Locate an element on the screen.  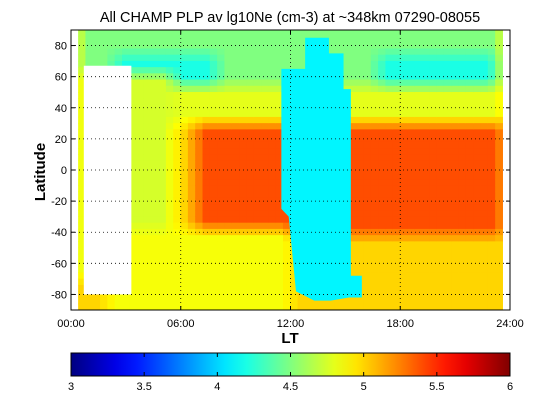
colorbar-tick-label: 3.5 is located at coordinates (144, 387).